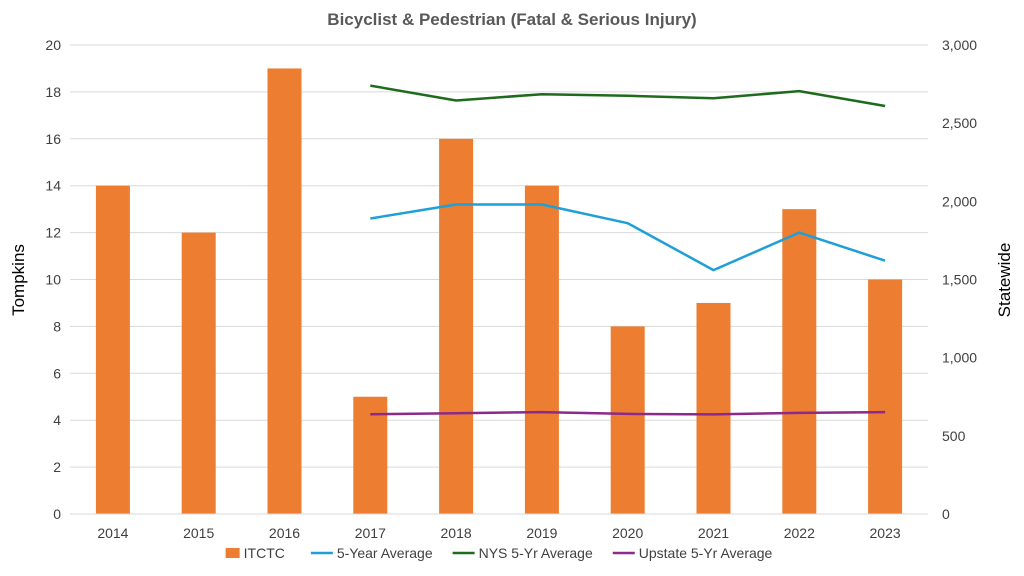 Image resolution: width=1024 pixels, height=576 pixels. What do you see at coordinates (885, 396) in the screenshot?
I see `bar-2023` at bounding box center [885, 396].